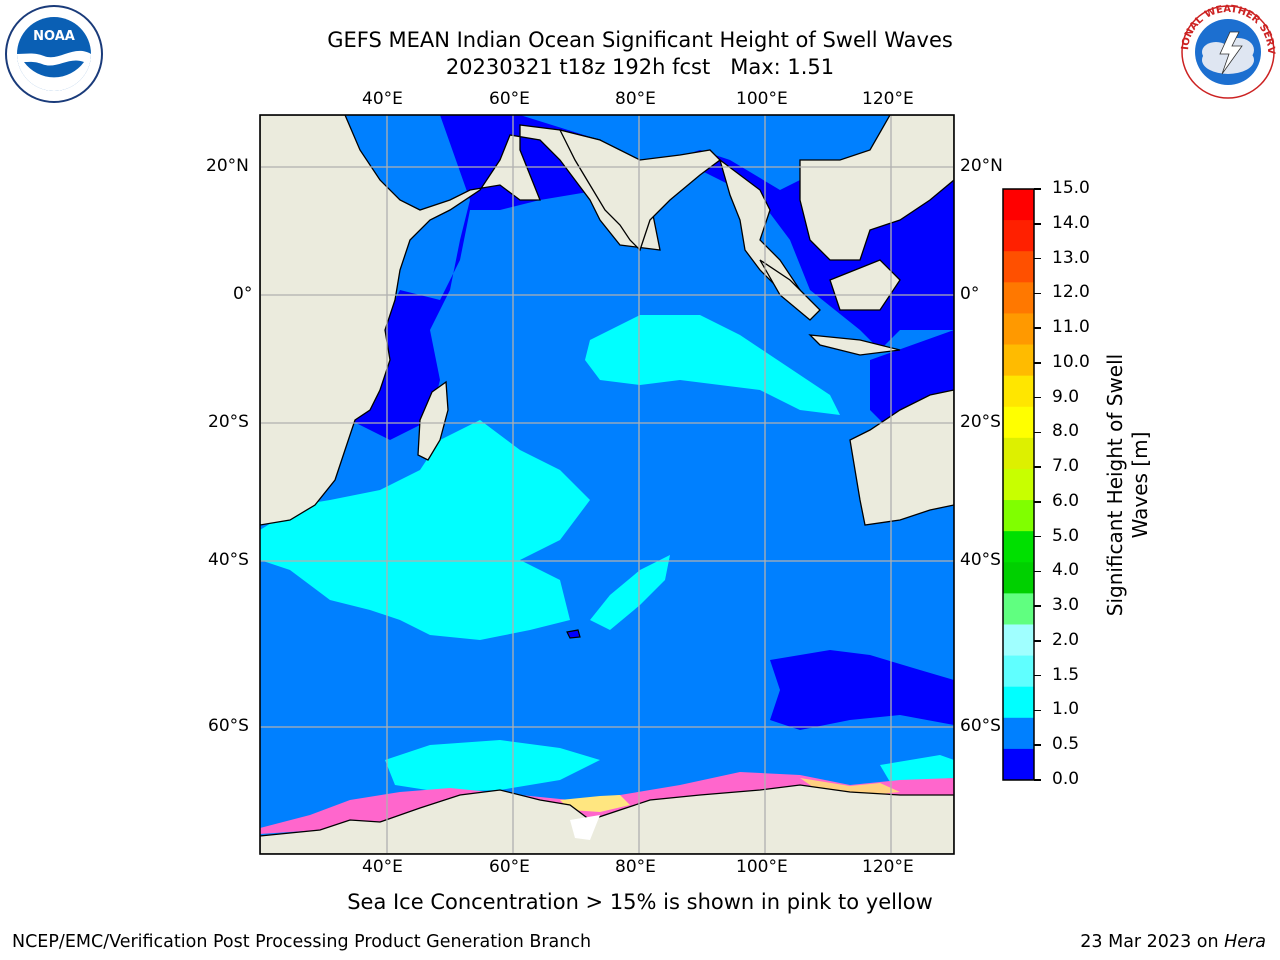 Image resolution: width=1280 pixels, height=960 pixels. Describe the element at coordinates (1066, 500) in the screenshot. I see `colorbar-tick-label: 6.0` at that location.